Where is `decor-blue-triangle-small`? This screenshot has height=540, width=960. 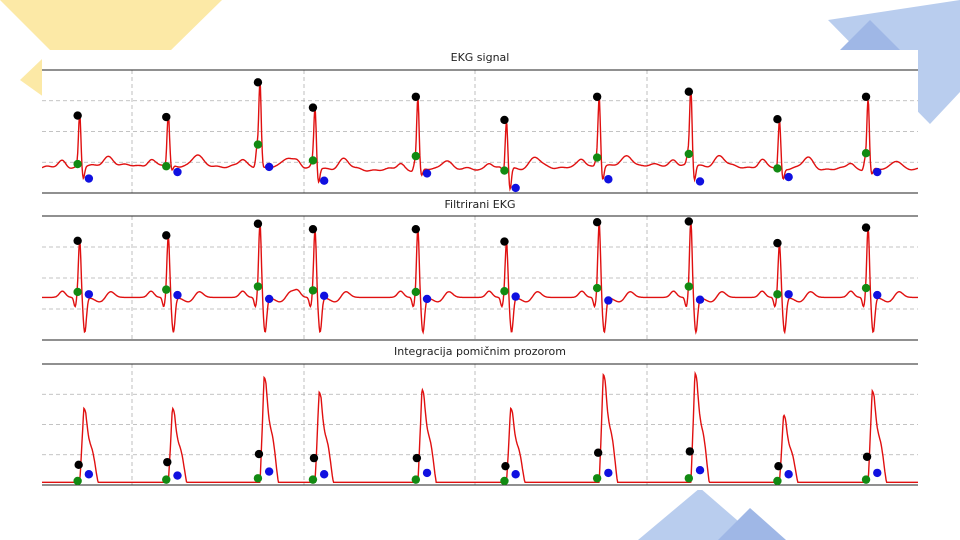 decor-blue-triangle-small is located at coordinates (870, 35).